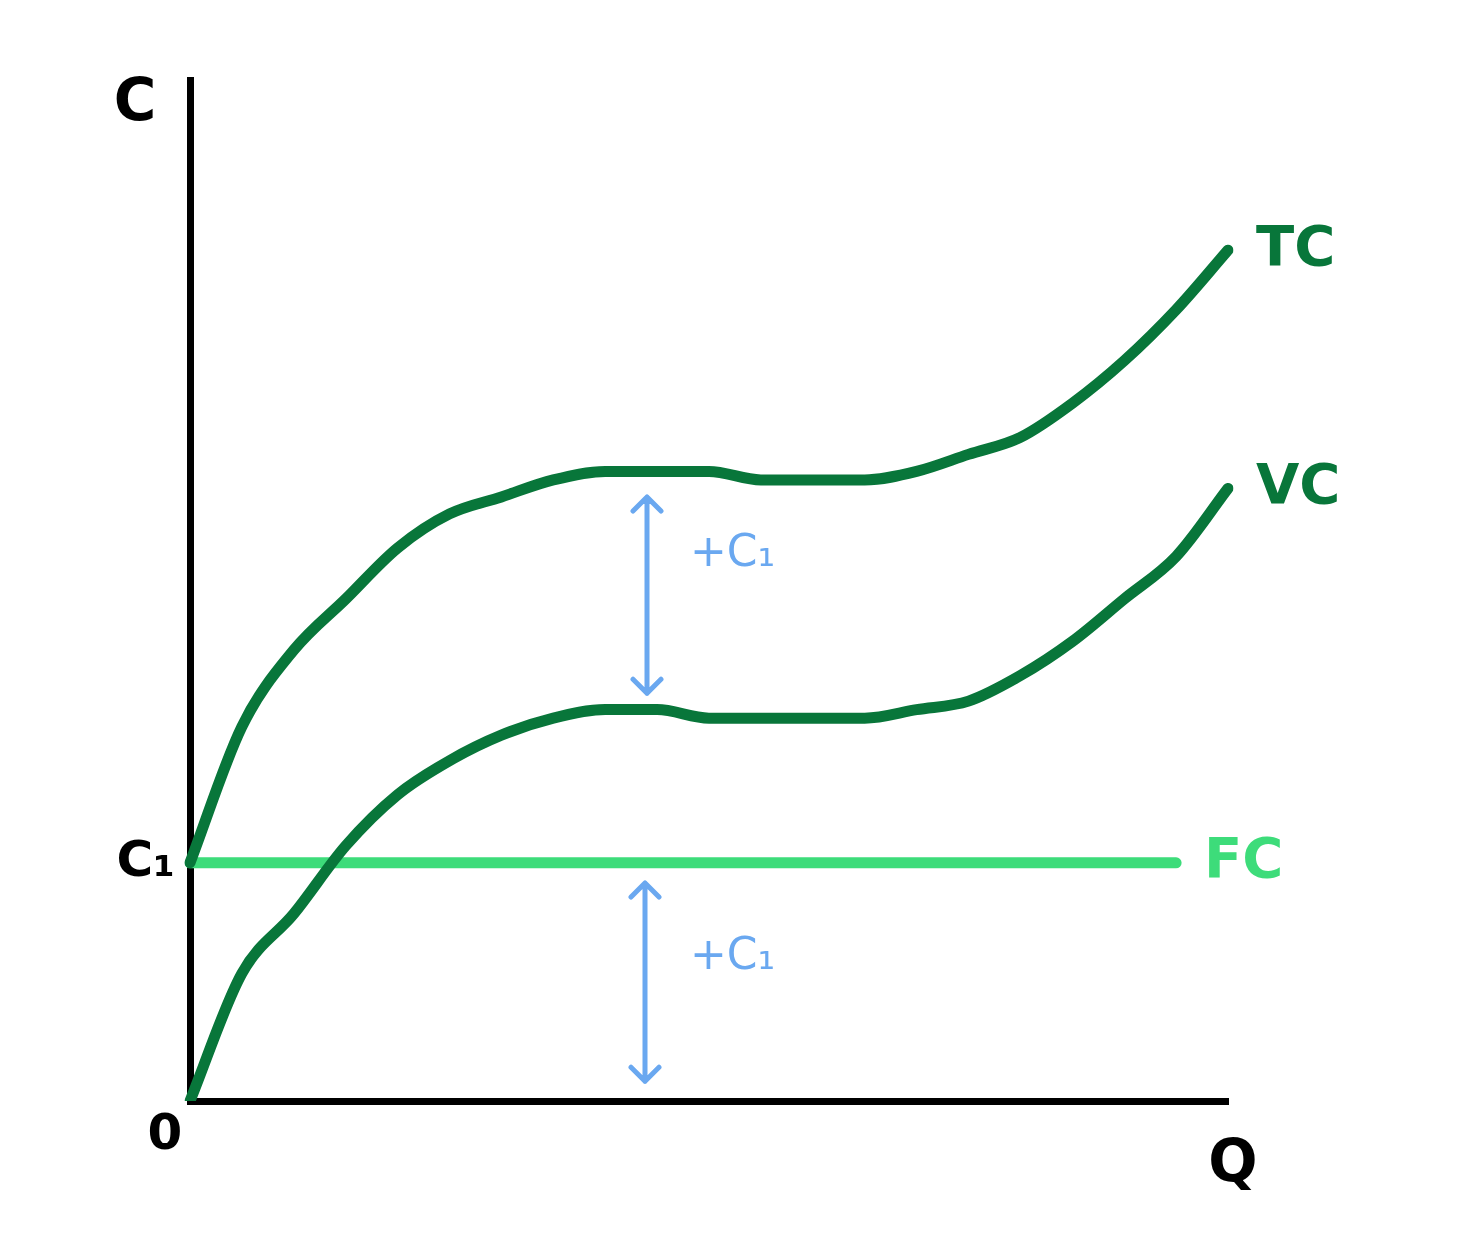  What do you see at coordinates (145, 858) in the screenshot?
I see `text: C₁` at bounding box center [145, 858].